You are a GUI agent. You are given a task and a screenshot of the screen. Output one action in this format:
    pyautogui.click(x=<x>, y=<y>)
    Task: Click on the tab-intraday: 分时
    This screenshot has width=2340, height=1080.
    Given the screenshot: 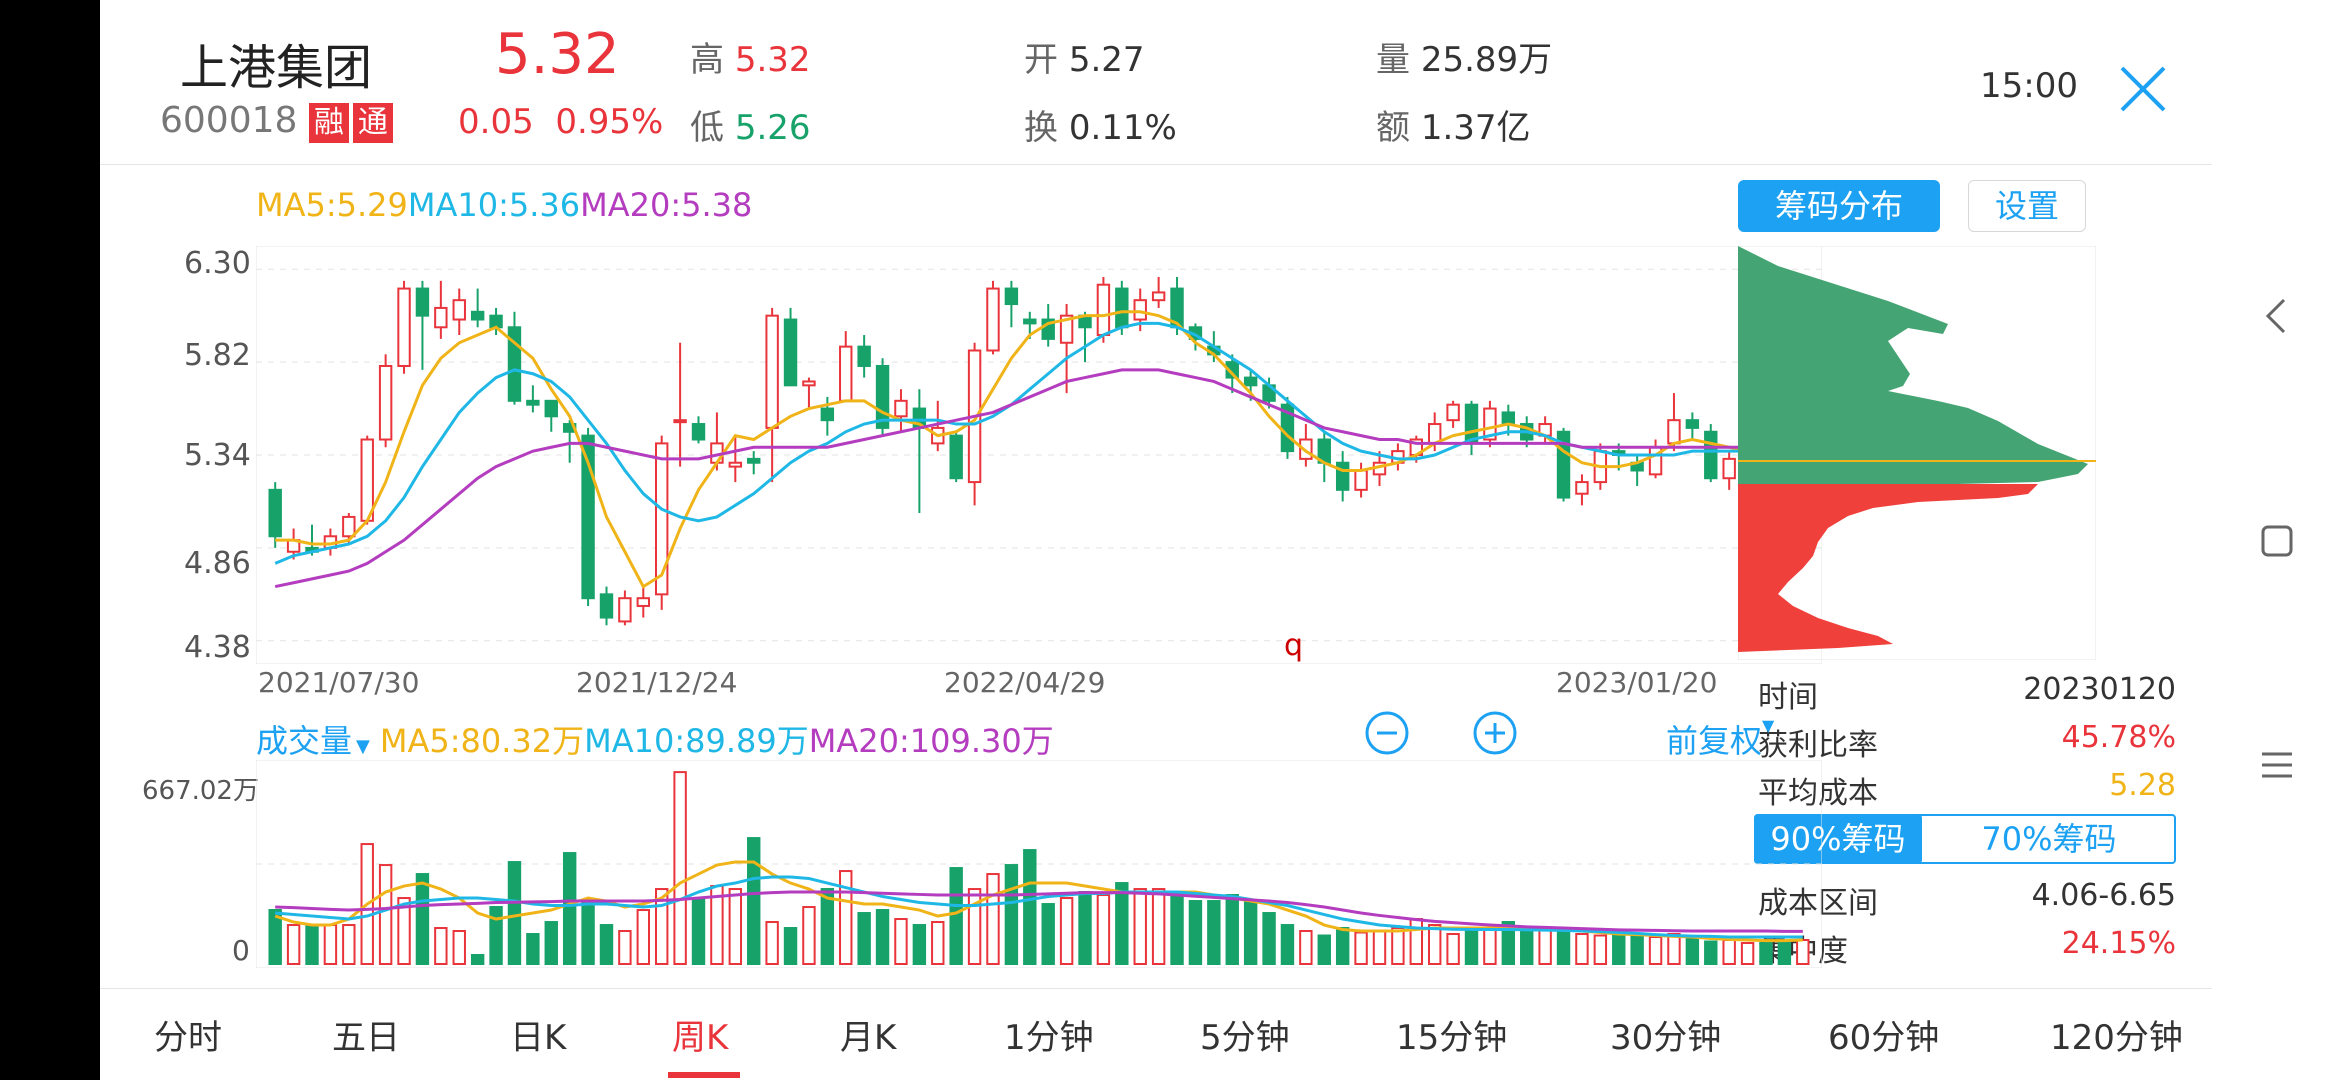 What is the action you would take?
    pyautogui.click(x=188, y=1038)
    